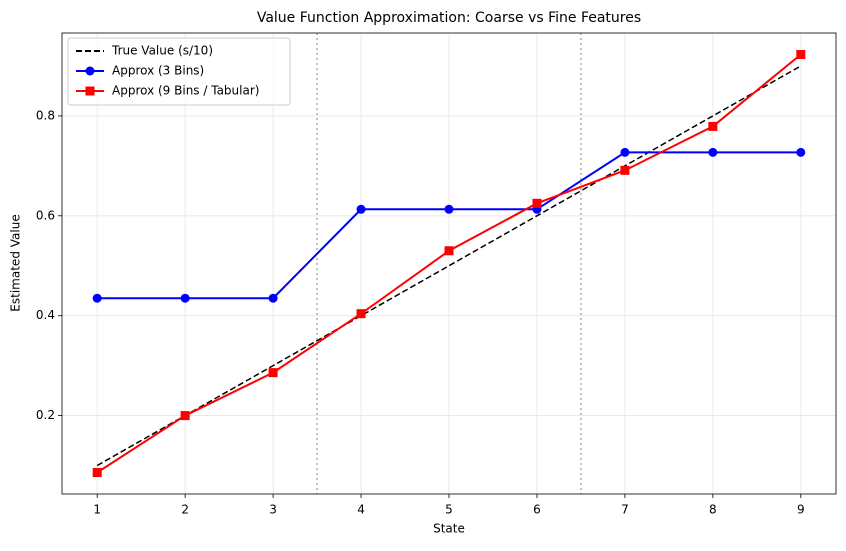 The width and height of the screenshot is (846, 551). I want to click on x-tick-label: 6, so click(537, 510).